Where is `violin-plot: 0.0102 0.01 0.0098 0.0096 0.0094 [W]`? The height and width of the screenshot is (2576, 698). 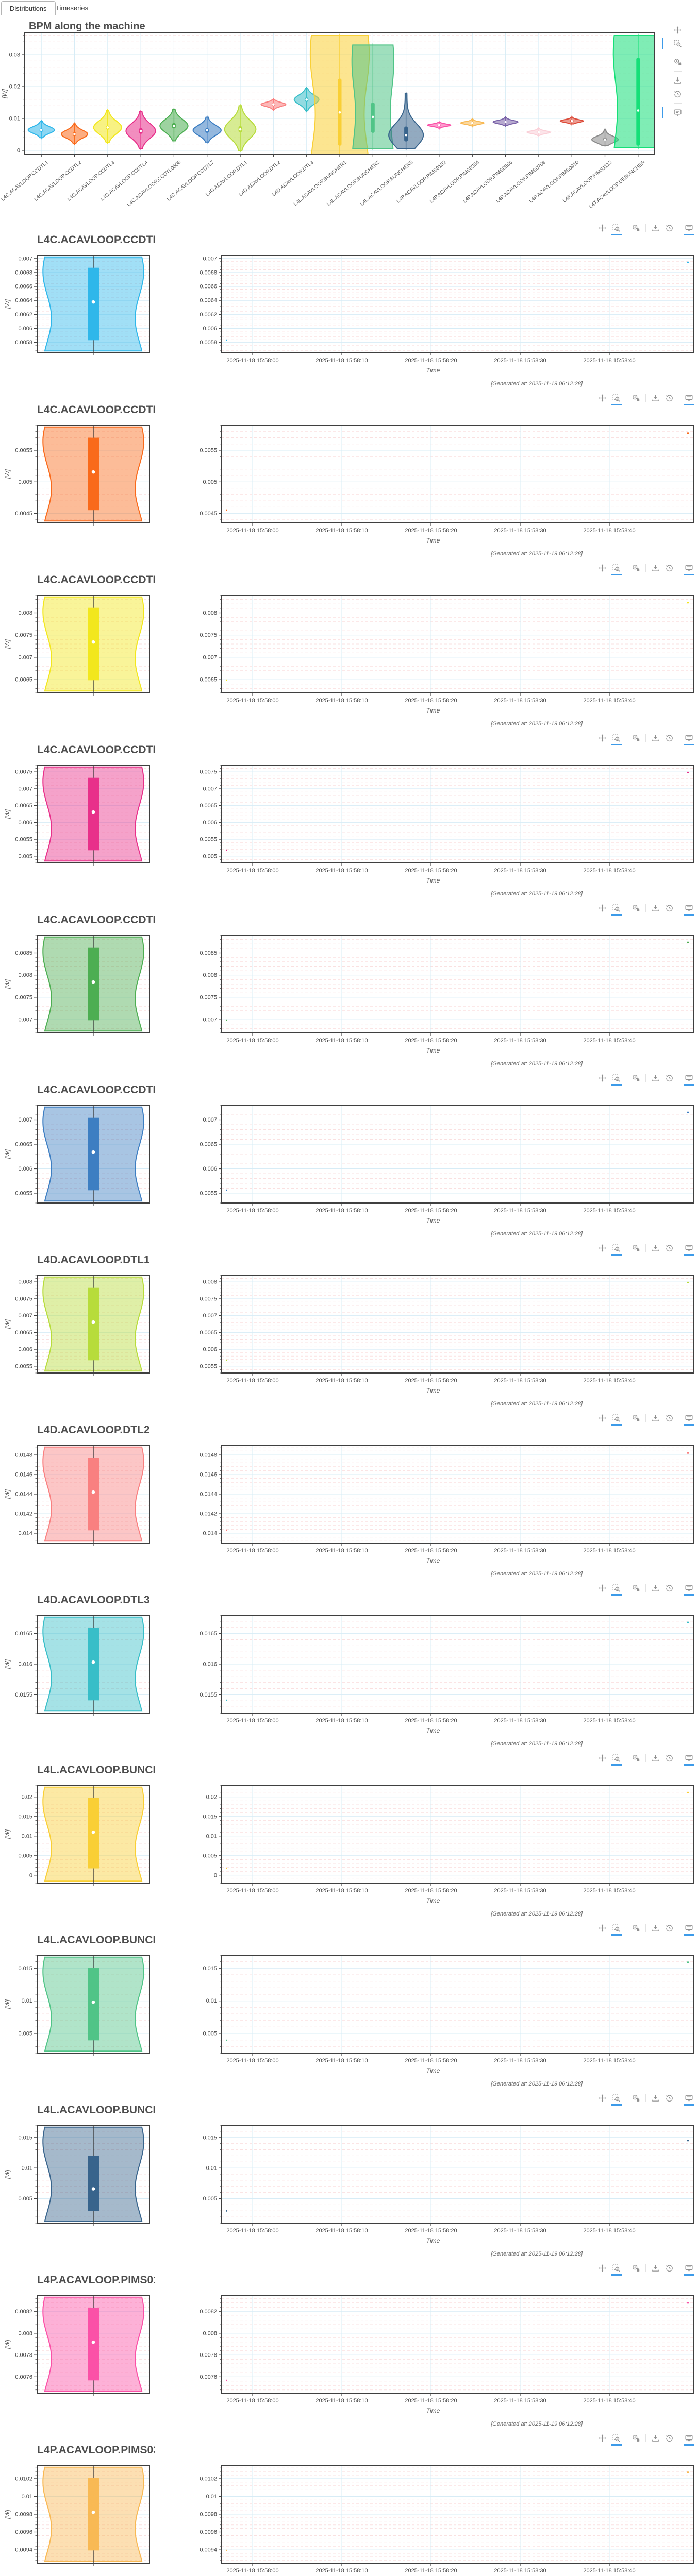 violin-plot: 0.0102 0.01 0.0098 0.0096 0.0094 [W] is located at coordinates (77, 2515).